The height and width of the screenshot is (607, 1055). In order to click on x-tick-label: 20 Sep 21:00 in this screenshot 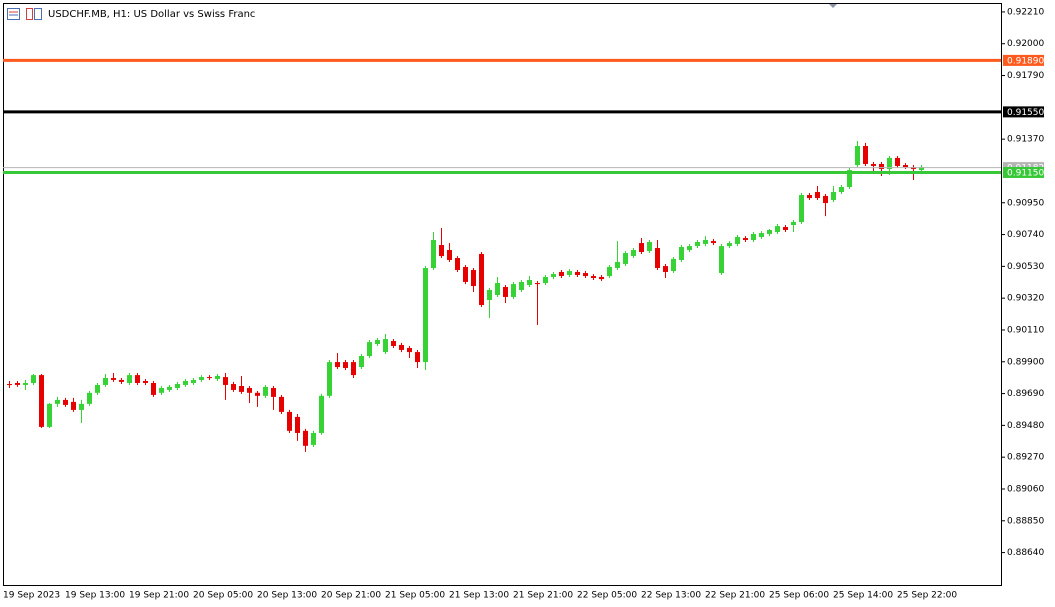, I will do `click(351, 596)`.